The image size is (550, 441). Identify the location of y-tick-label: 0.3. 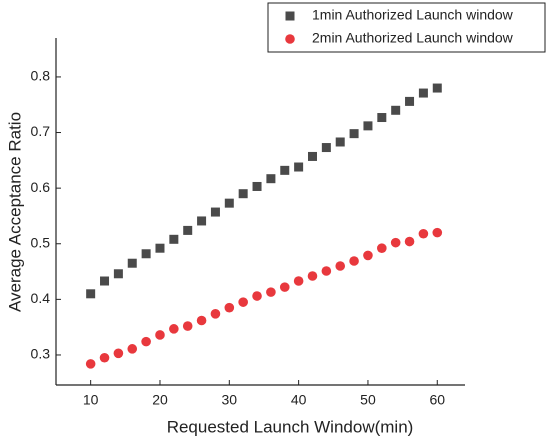
(41, 354).